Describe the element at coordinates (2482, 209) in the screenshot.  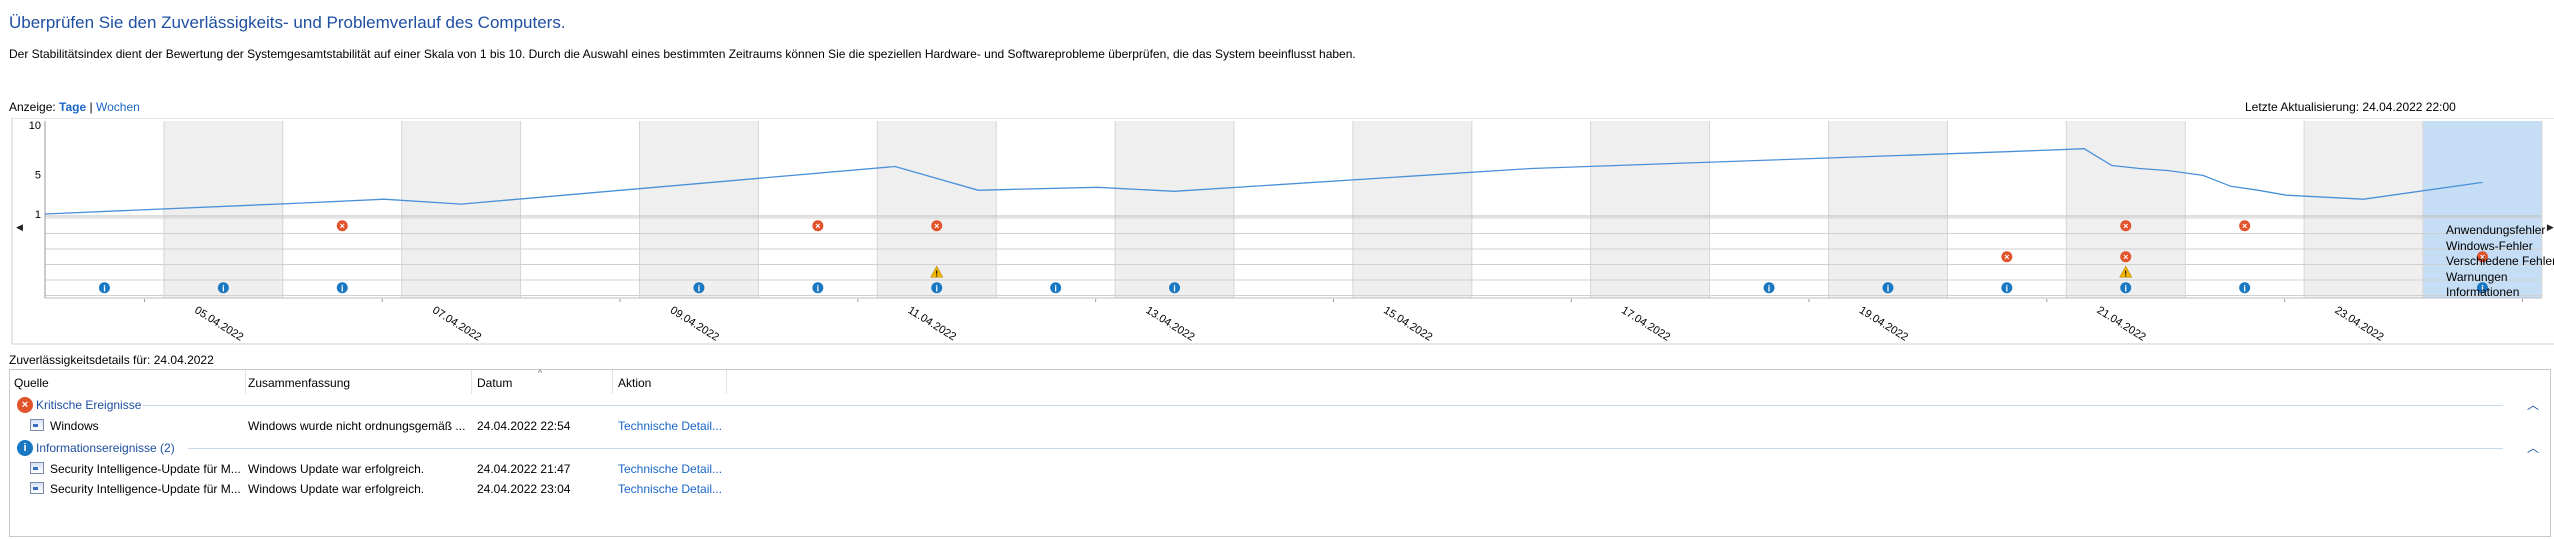
I see `selected-day-column` at that location.